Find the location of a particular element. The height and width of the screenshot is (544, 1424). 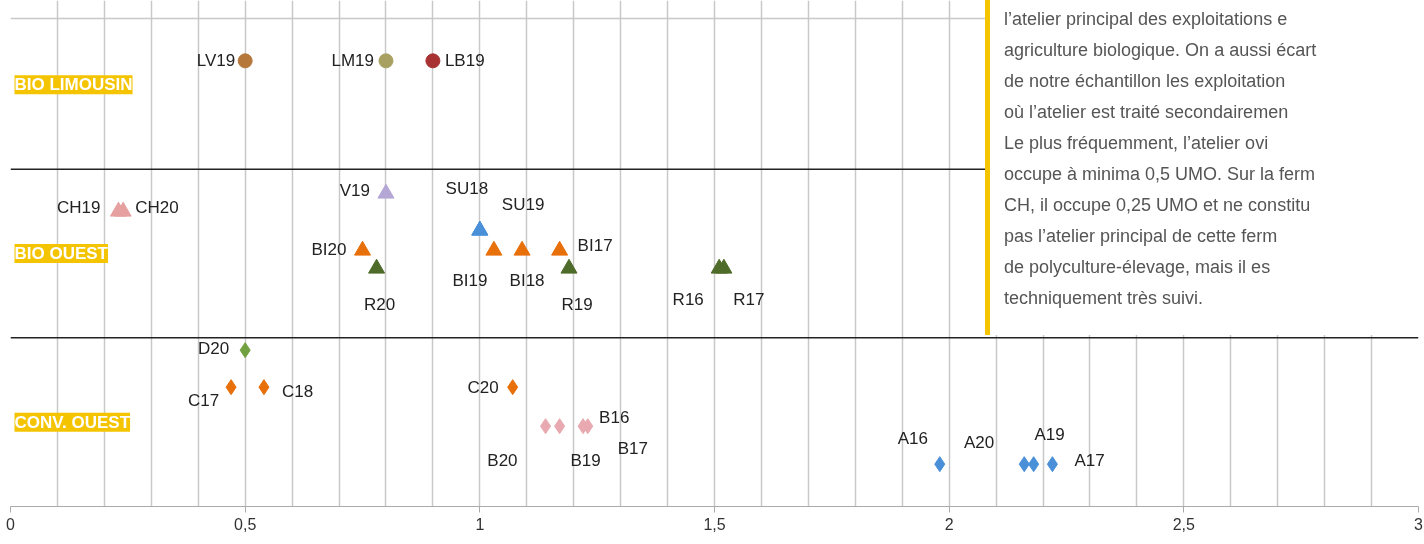

series-label: BI18 is located at coordinates (527, 280).